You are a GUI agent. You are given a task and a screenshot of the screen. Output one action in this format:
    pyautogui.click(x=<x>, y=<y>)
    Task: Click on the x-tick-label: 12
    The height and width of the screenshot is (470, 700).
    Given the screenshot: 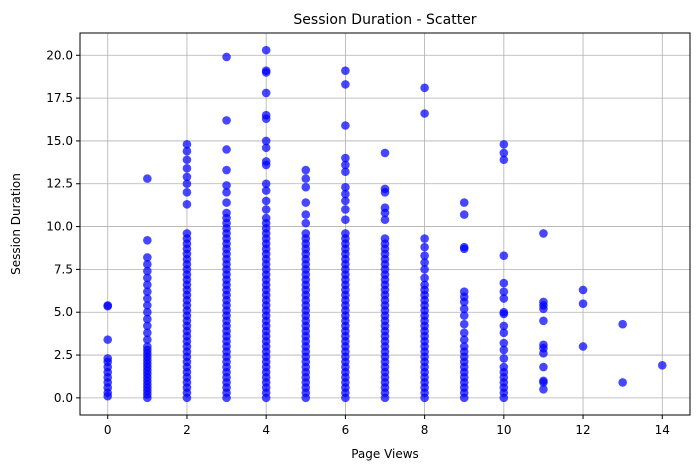 What is the action you would take?
    pyautogui.click(x=582, y=430)
    